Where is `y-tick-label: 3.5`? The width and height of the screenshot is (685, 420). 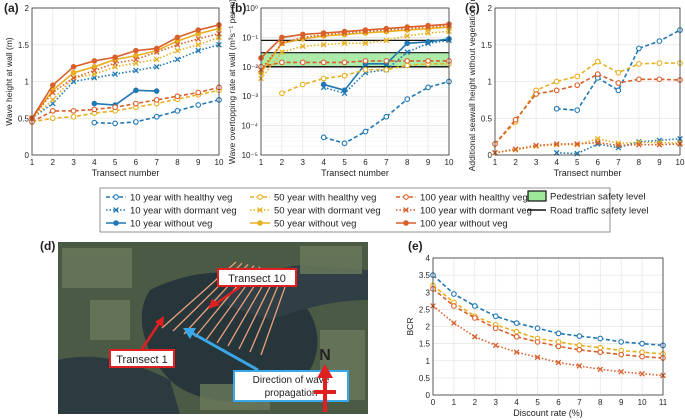 y-tick-label: 3.5 is located at coordinates (425, 275).